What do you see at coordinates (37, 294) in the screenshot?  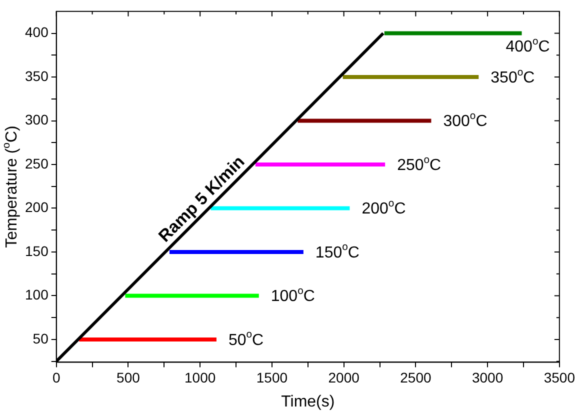 I see `y-tick-label: 100` at bounding box center [37, 294].